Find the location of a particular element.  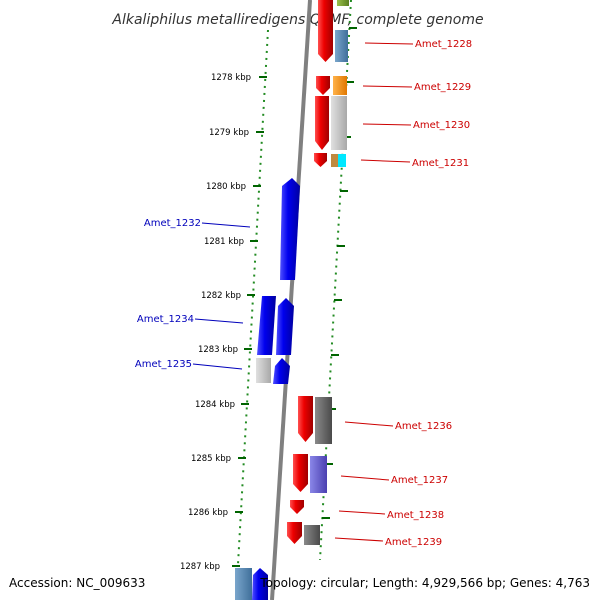

genome-backbone is located at coordinates (291, 300).